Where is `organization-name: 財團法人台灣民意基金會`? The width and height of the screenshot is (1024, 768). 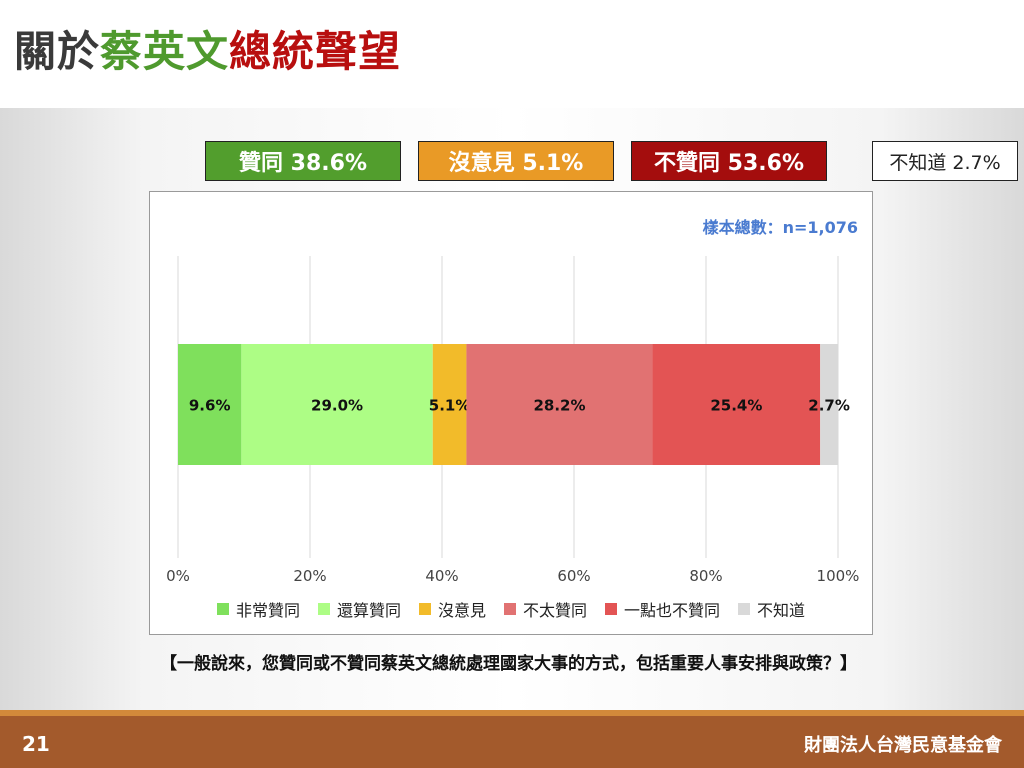
organization-name: 財團法人台灣民意基金會 is located at coordinates (903, 745).